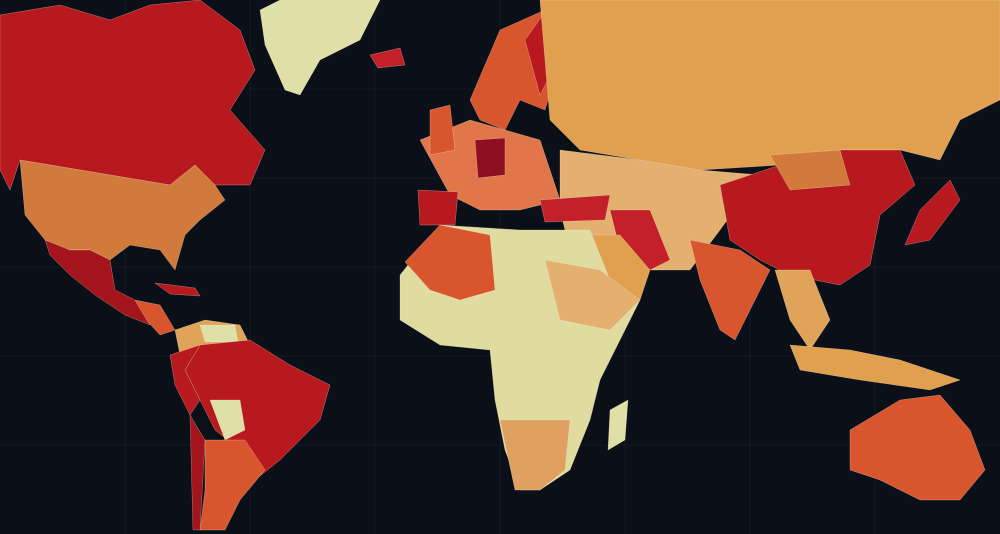  I want to click on bolivia, so click(227, 420).